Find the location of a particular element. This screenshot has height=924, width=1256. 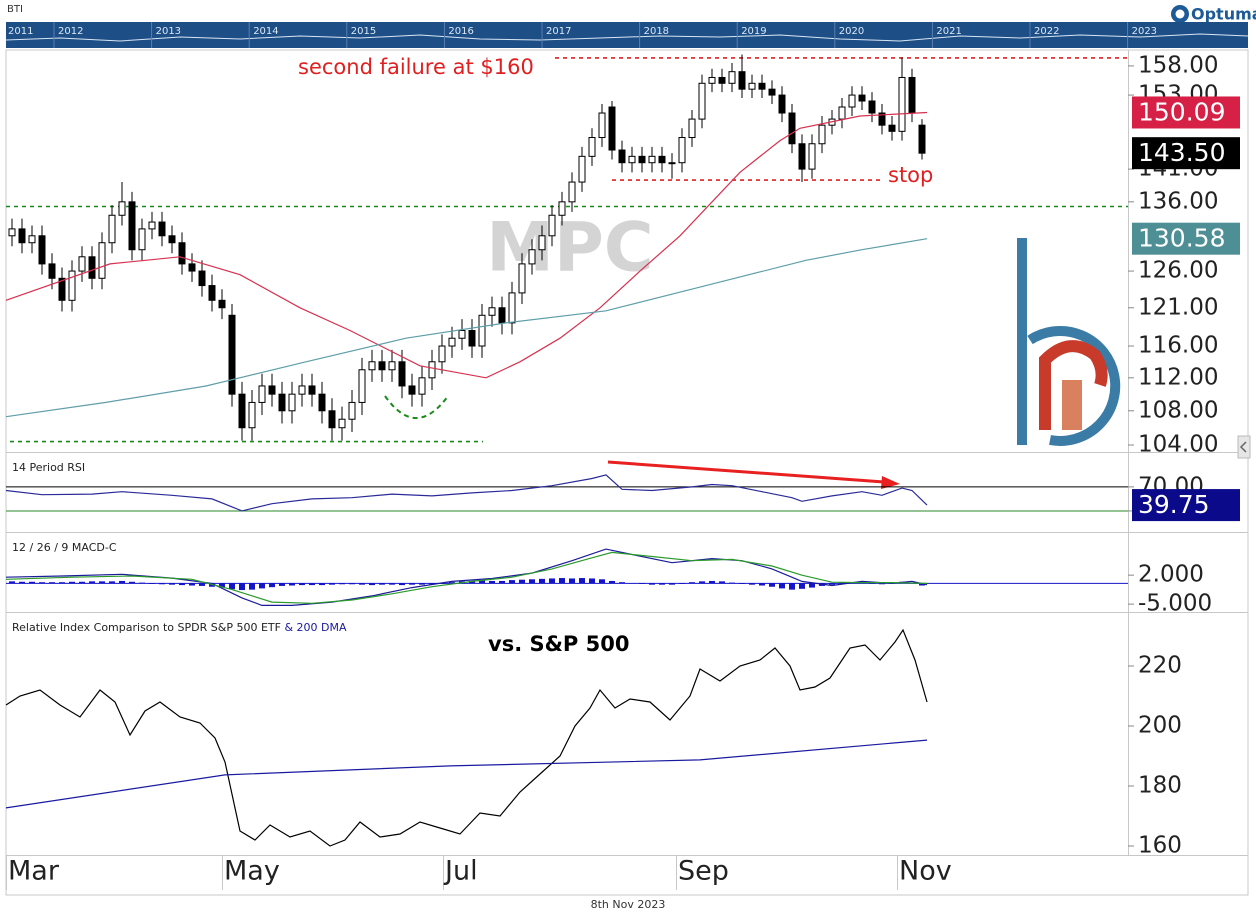

y-tick-label: -5.000 is located at coordinates (1175, 604).